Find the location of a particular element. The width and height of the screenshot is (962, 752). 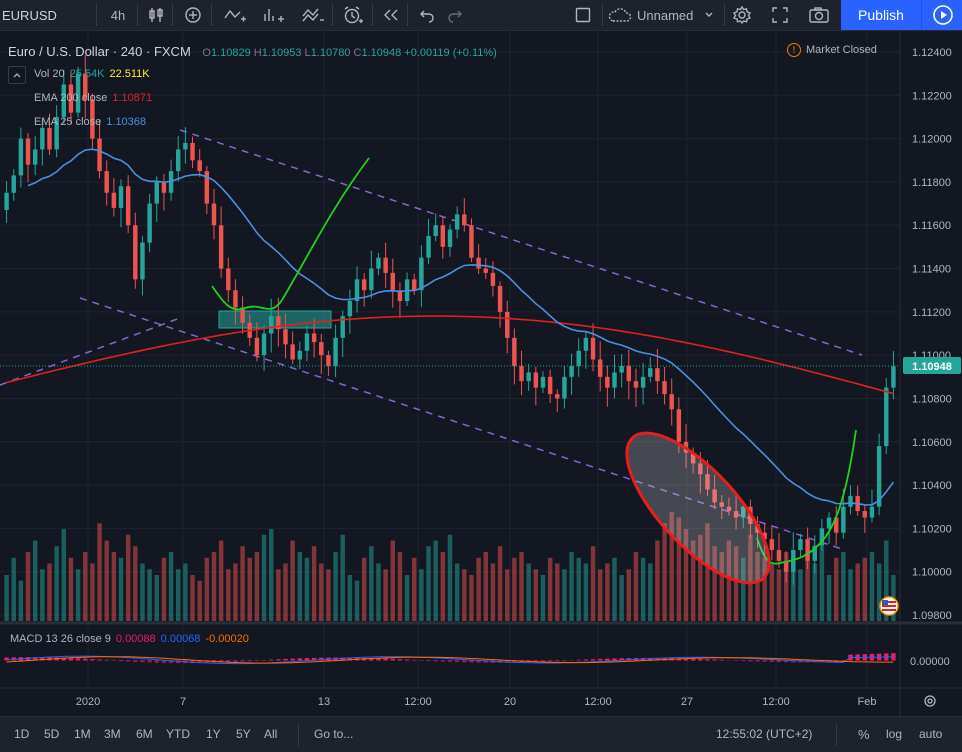

alert-button is located at coordinates (353, 15).